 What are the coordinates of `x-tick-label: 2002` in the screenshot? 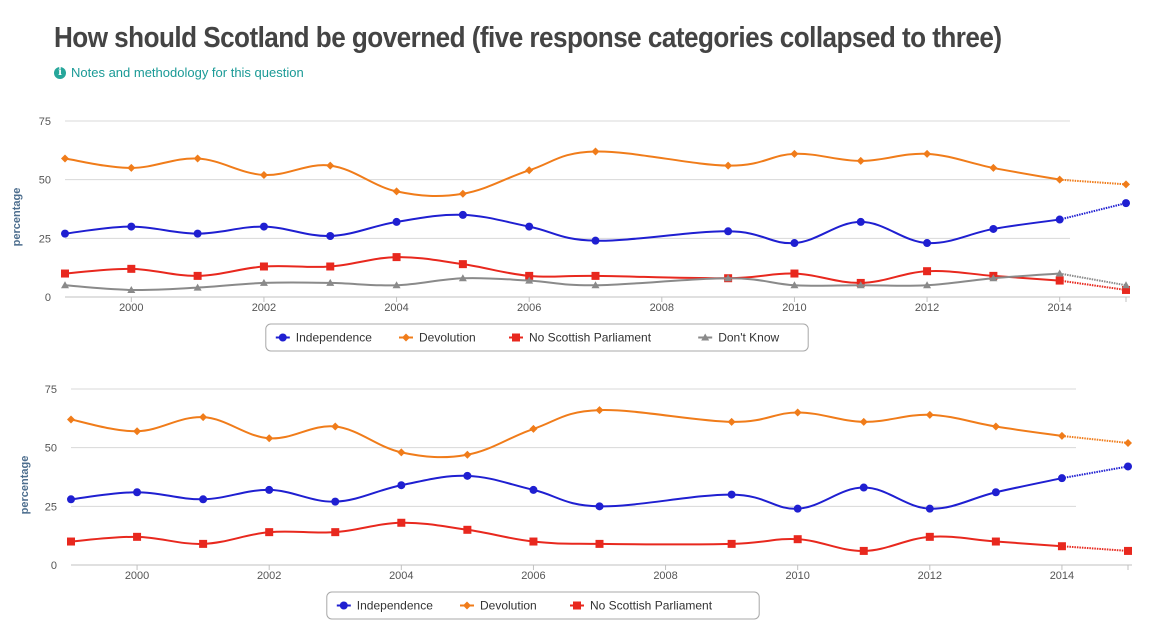 It's located at (269, 576).